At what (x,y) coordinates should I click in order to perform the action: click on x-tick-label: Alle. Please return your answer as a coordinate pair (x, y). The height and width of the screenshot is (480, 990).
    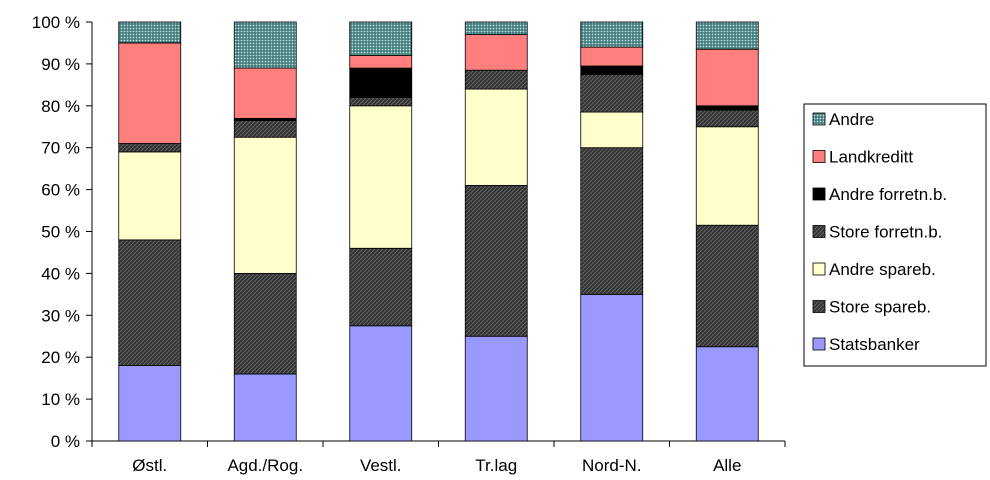
    Looking at the image, I should click on (727, 465).